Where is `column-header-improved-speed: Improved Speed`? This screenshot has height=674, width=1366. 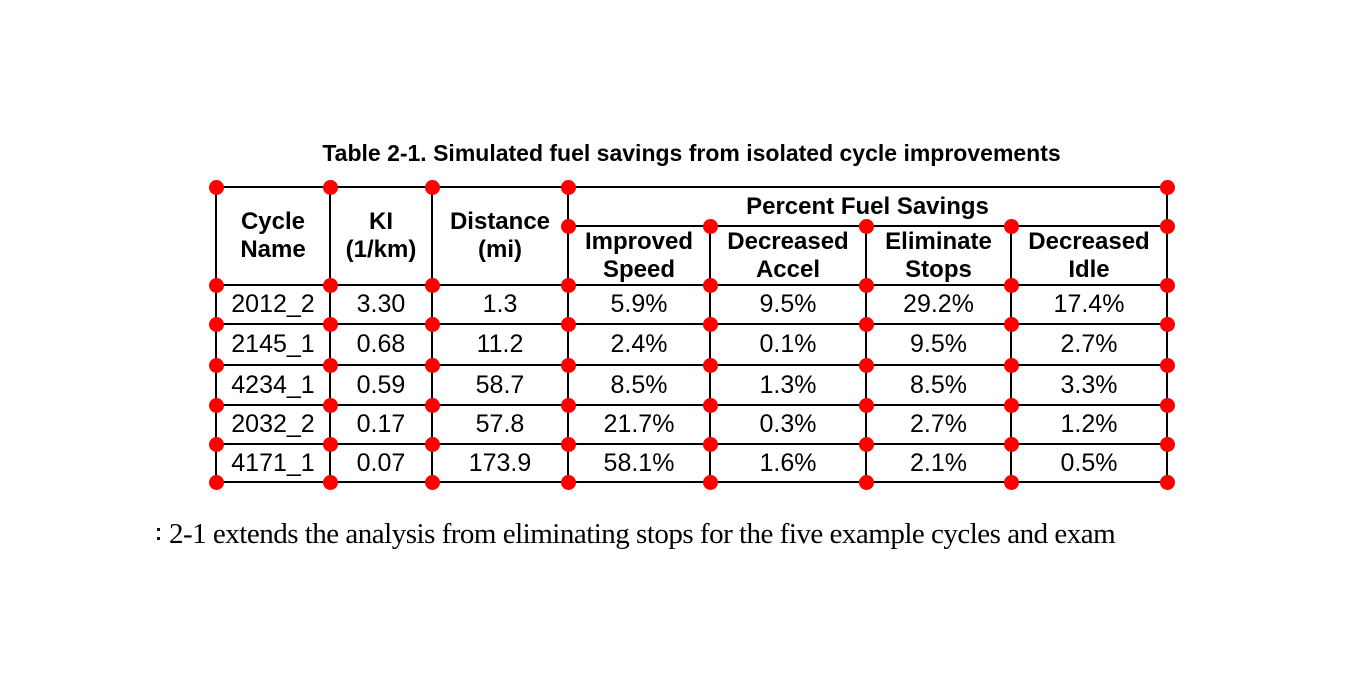
column-header-improved-speed: Improved Speed is located at coordinates (639, 255).